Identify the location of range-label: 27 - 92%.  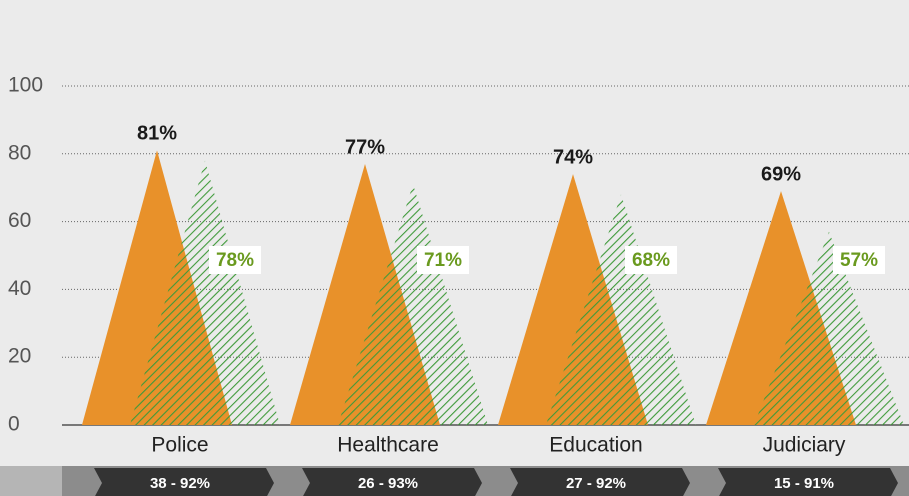
(596, 483).